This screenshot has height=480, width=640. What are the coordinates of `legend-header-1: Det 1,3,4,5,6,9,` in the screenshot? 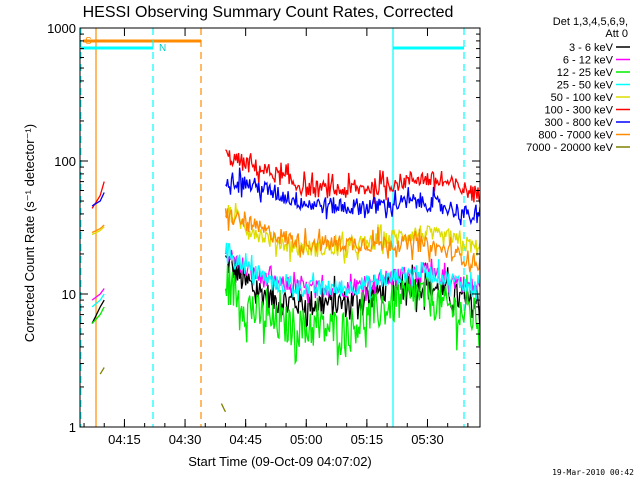 It's located at (590, 22).